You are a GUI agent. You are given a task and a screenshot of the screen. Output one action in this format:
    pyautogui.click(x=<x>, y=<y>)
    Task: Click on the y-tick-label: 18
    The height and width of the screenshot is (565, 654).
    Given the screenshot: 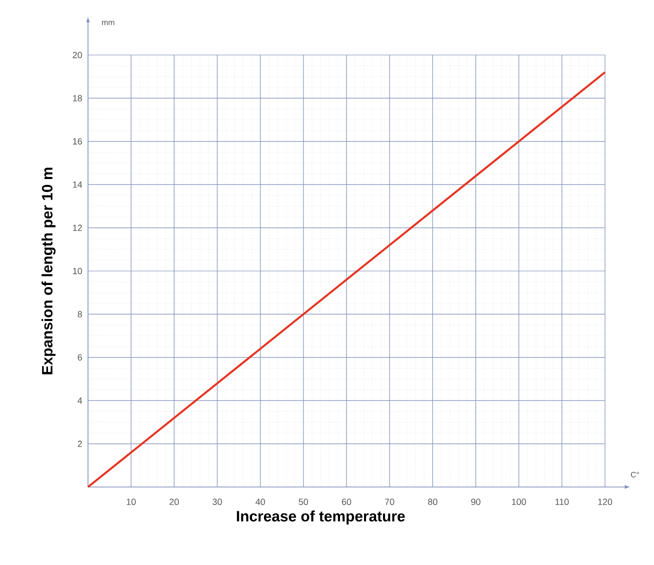 What is the action you would take?
    pyautogui.click(x=77, y=98)
    